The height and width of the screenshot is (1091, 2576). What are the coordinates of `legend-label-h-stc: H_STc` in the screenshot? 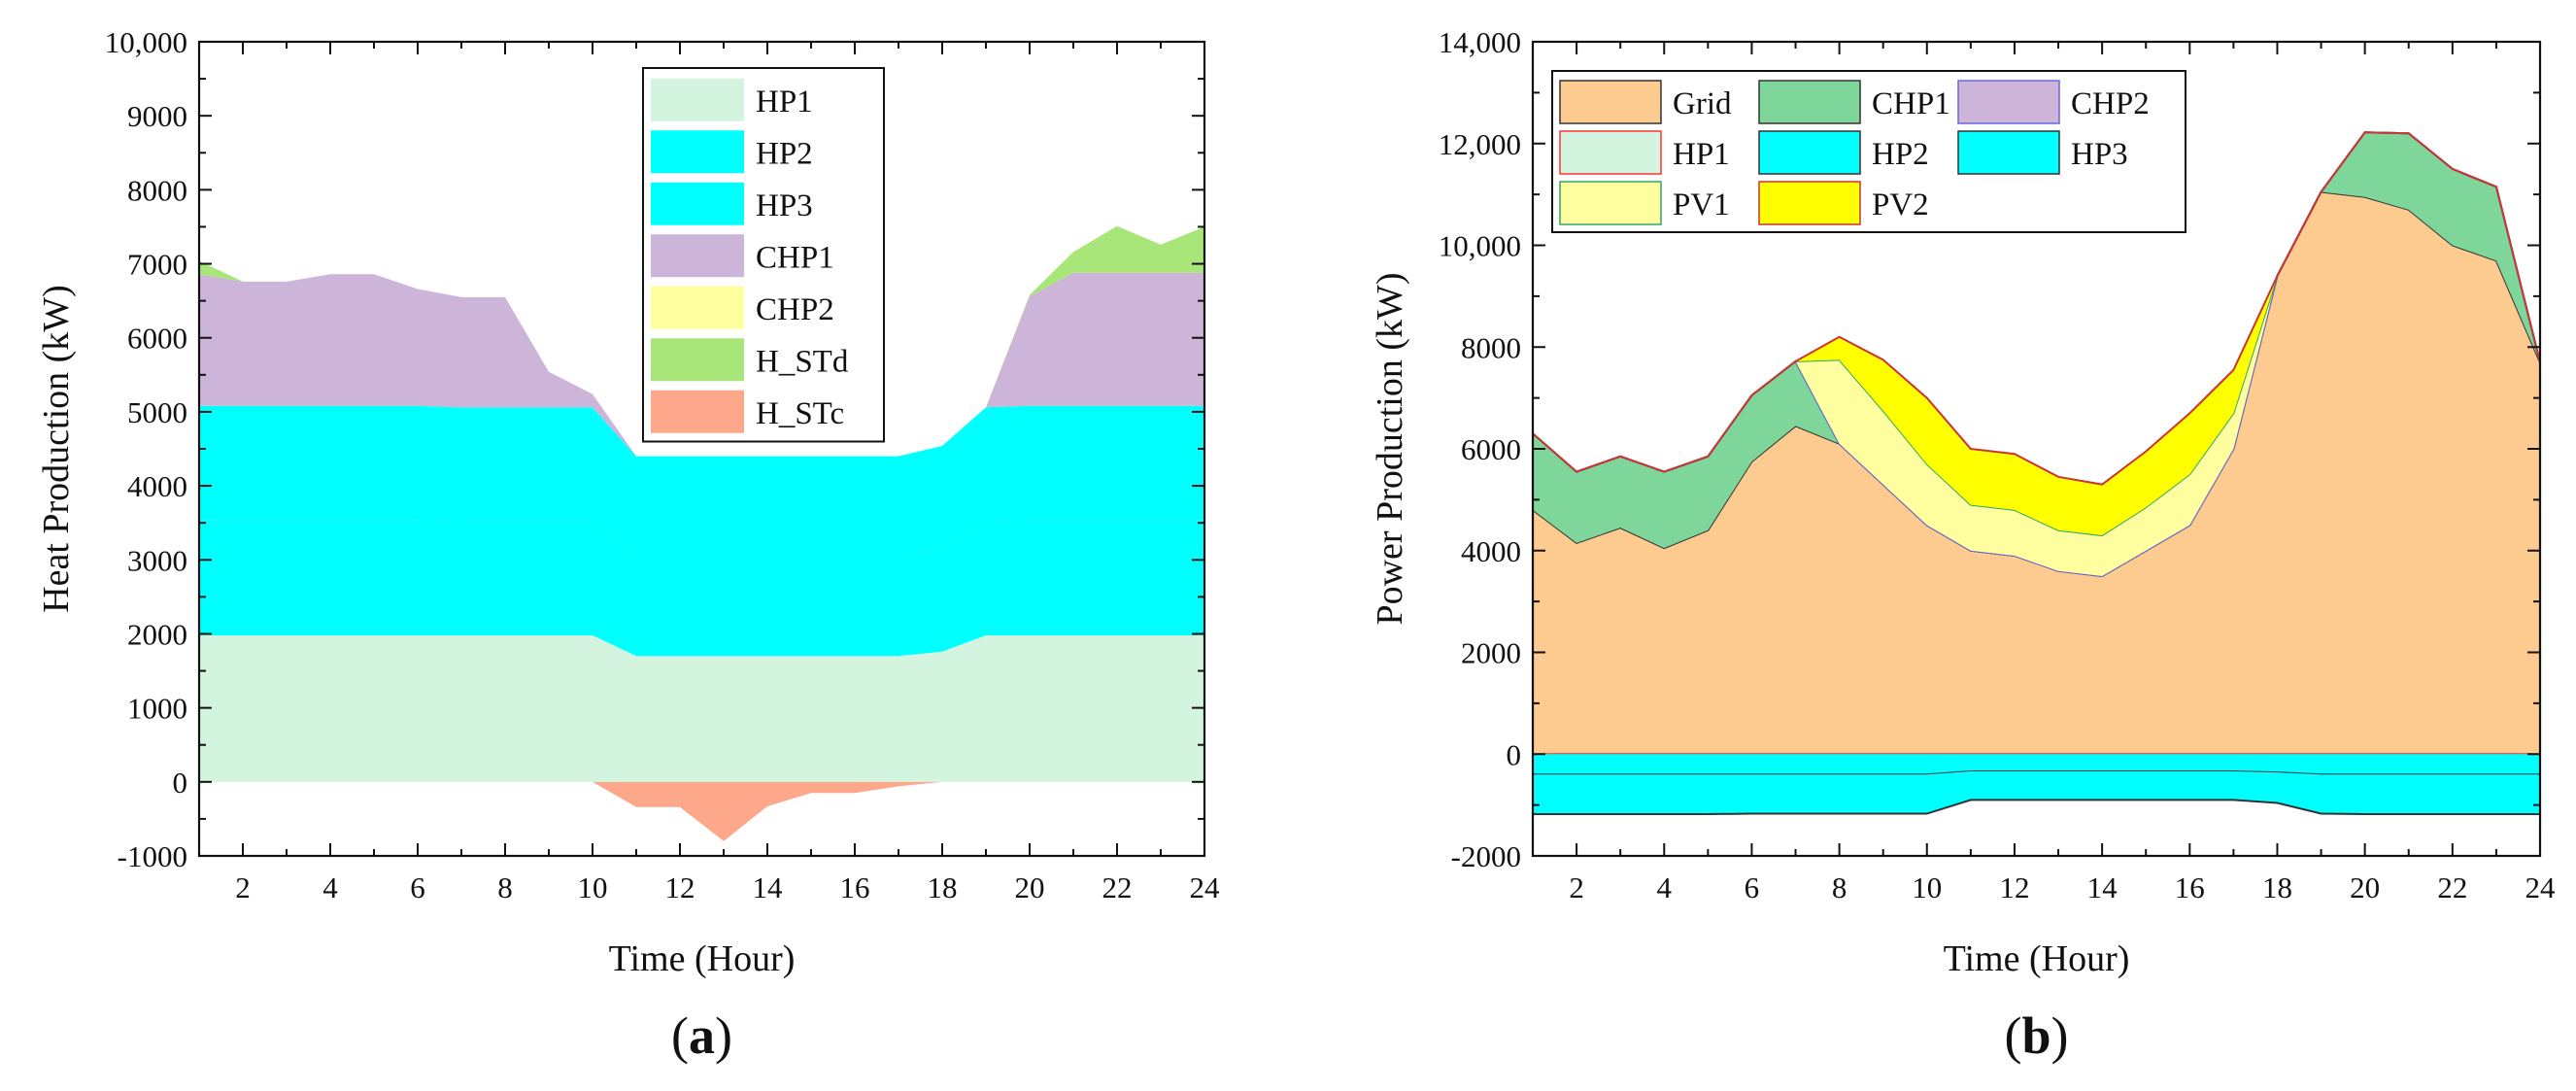 It's located at (800, 414).